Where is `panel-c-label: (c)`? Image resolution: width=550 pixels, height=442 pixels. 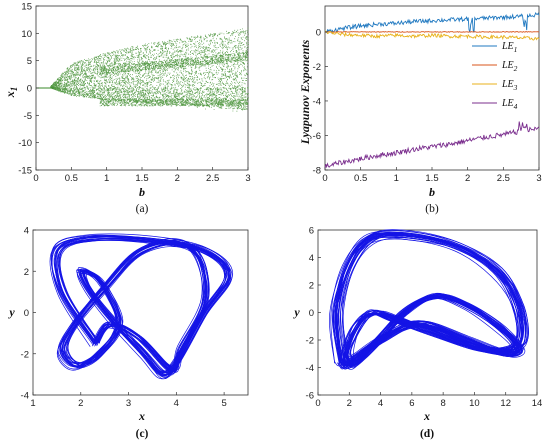
panel-c-label: (c) is located at coordinates (142, 434).